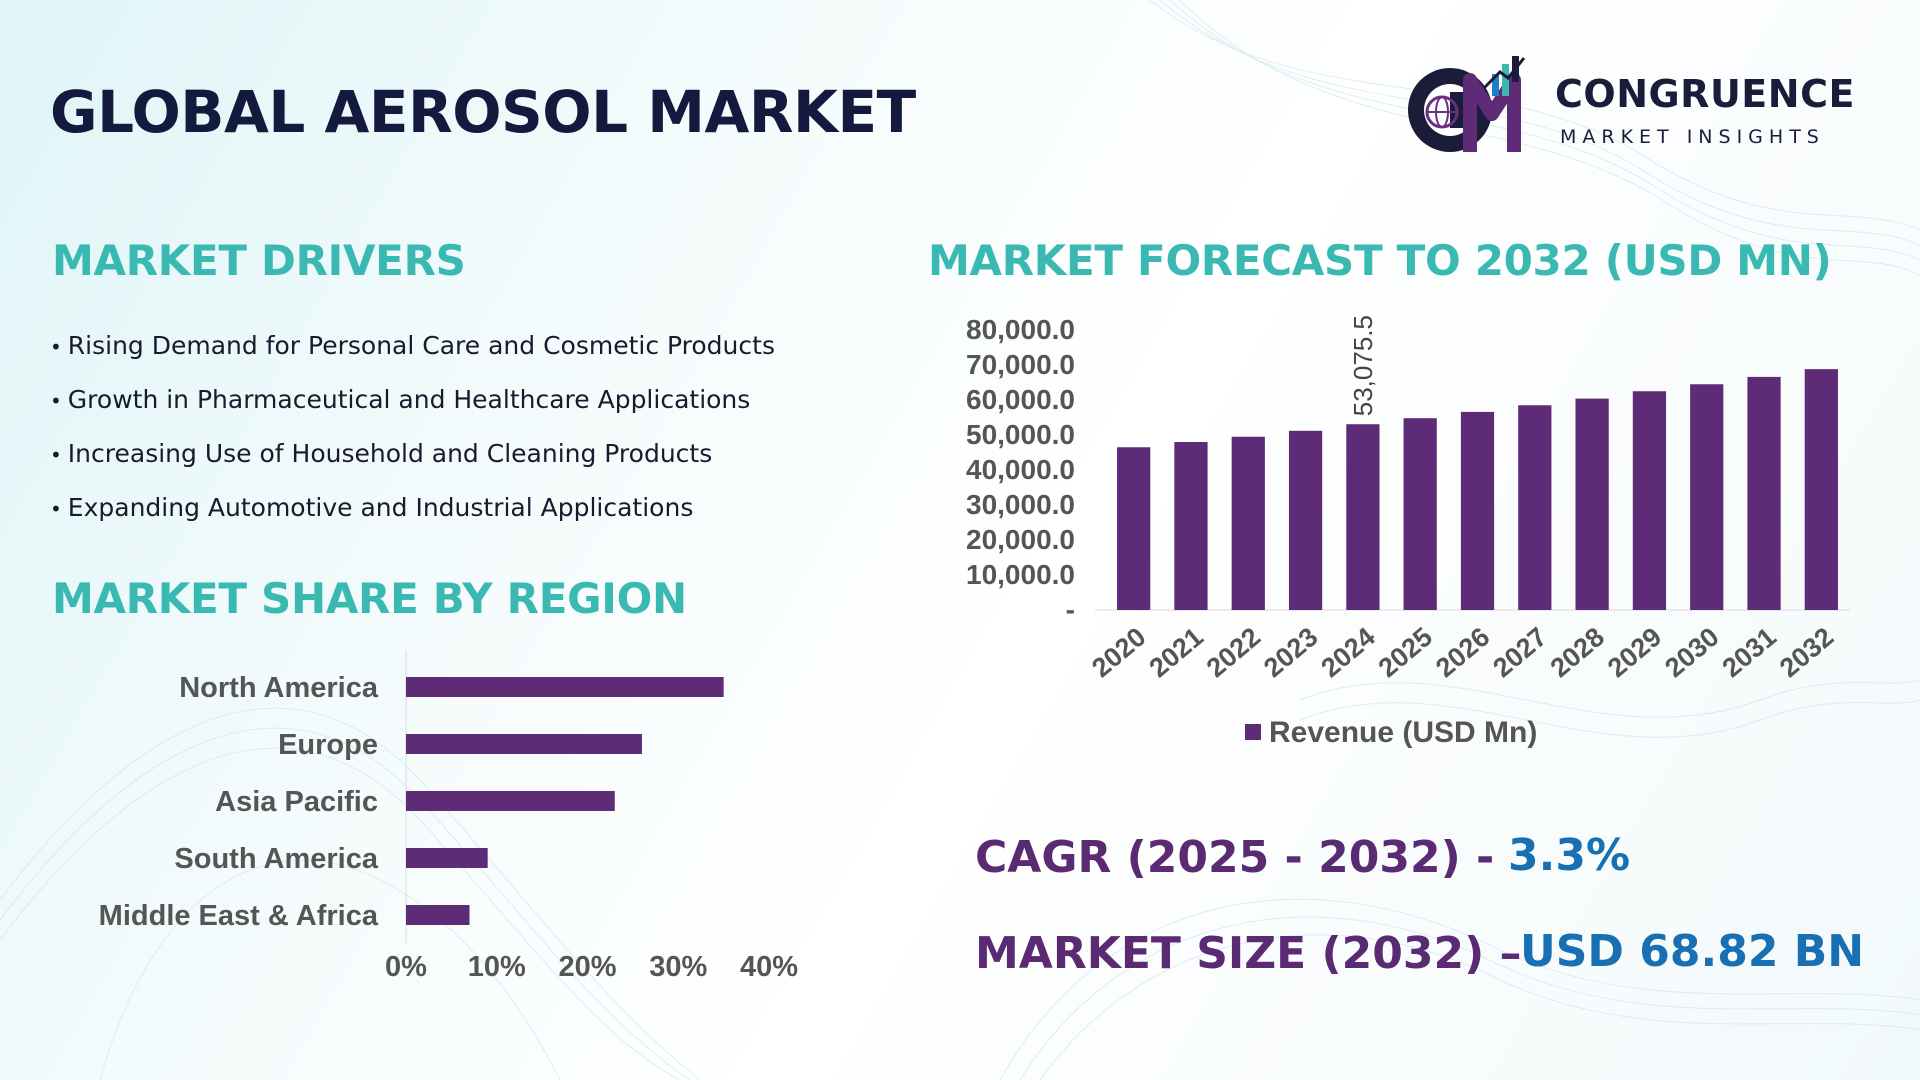 The height and width of the screenshot is (1080, 1920). I want to click on region-label: South America, so click(276, 859).